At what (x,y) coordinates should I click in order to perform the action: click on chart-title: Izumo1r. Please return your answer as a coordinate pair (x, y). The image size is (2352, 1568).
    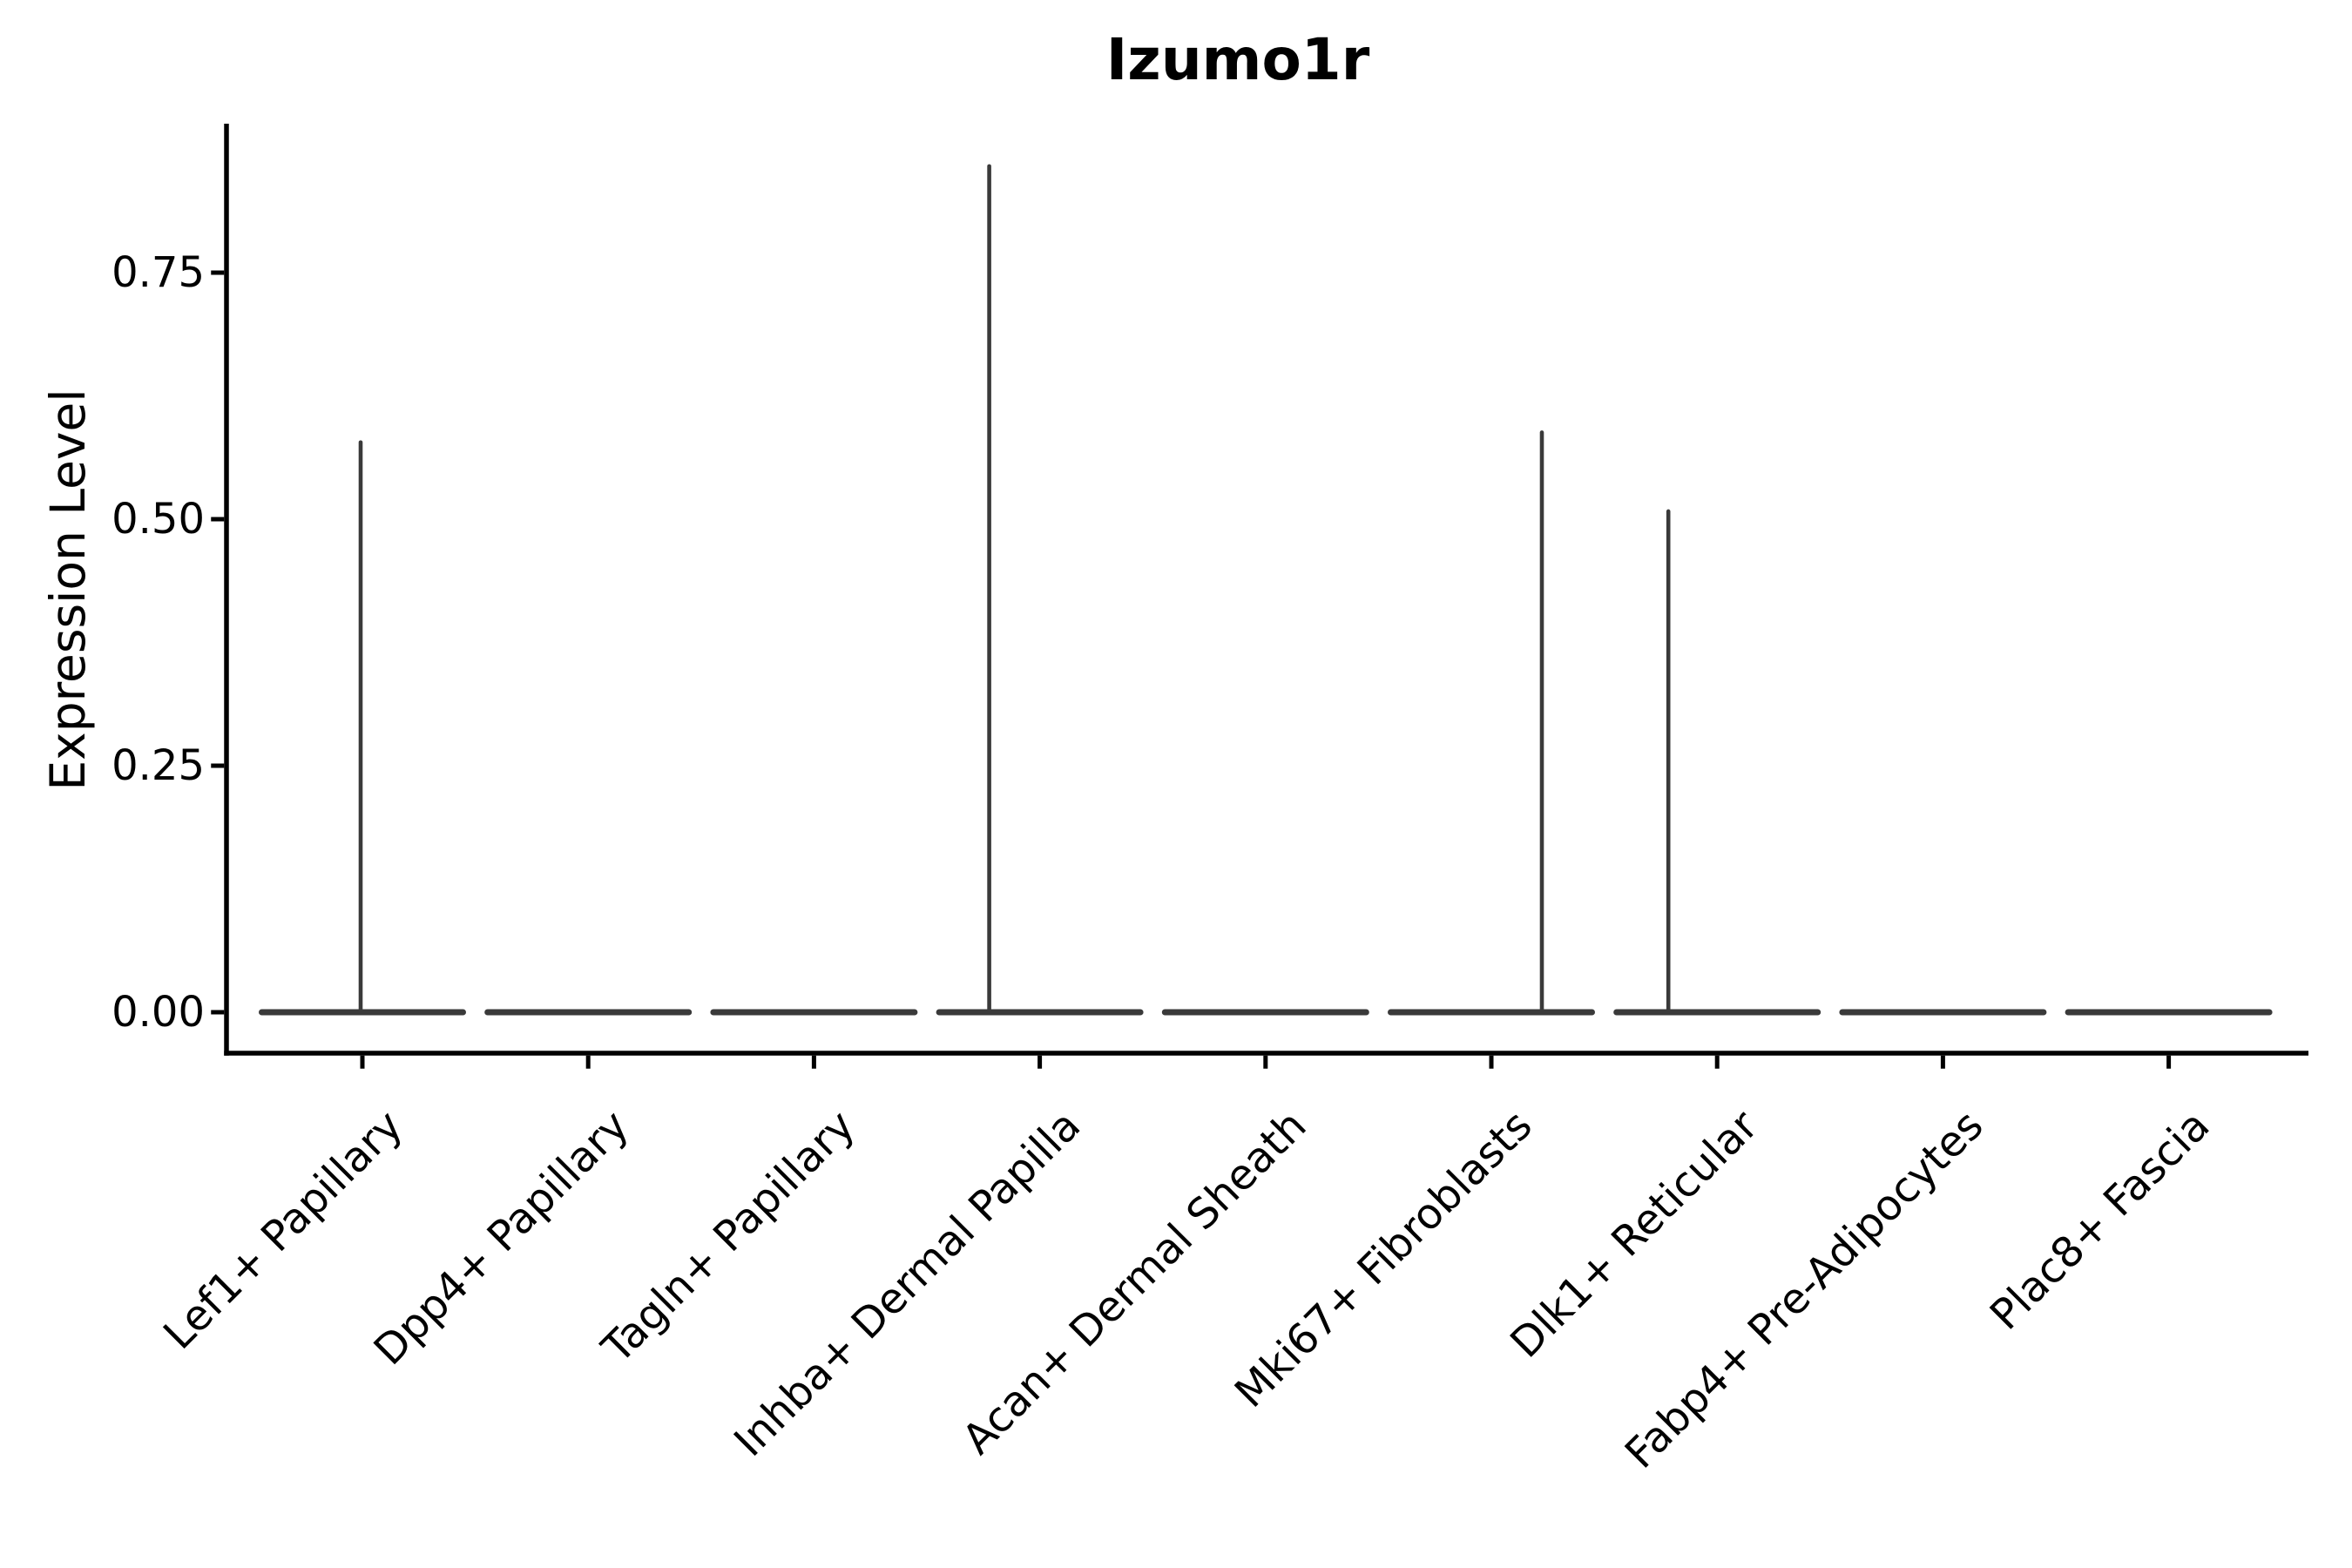
    Looking at the image, I should click on (1237, 59).